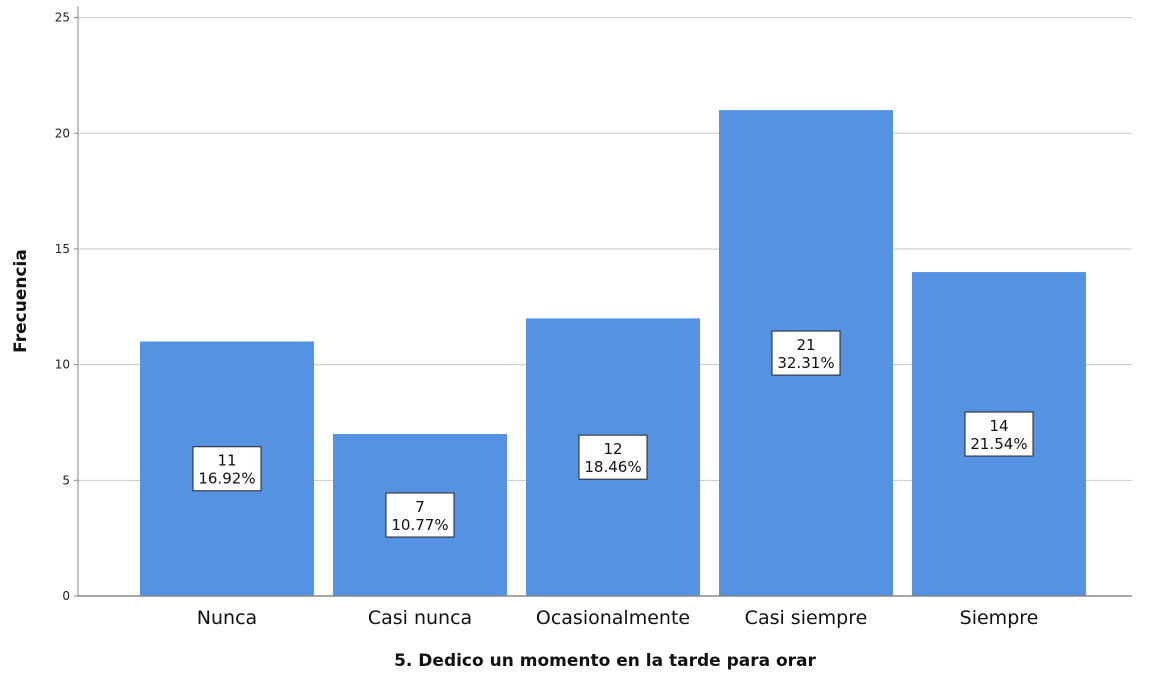  What do you see at coordinates (62, 365) in the screenshot?
I see `y-tick-label: 10` at bounding box center [62, 365].